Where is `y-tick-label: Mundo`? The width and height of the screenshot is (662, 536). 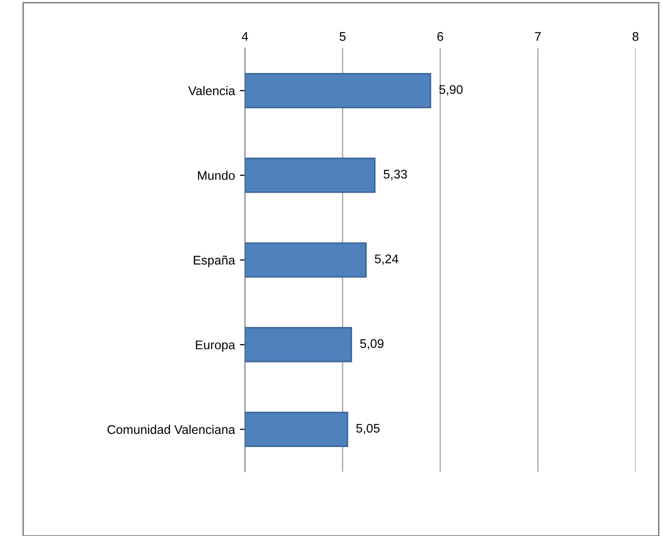 y-tick-label: Mundo is located at coordinates (216, 175).